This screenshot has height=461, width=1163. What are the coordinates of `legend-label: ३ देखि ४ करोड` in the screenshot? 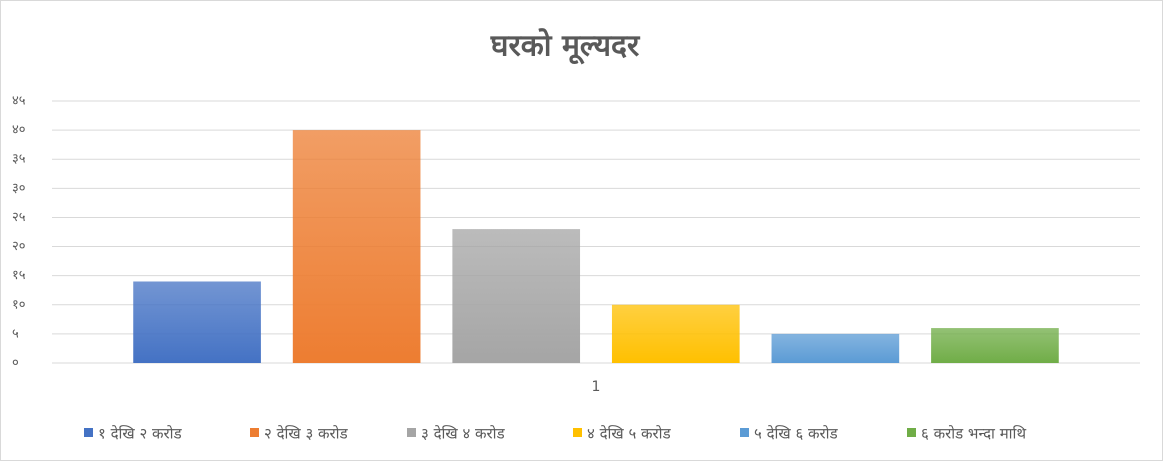 It's located at (463, 434).